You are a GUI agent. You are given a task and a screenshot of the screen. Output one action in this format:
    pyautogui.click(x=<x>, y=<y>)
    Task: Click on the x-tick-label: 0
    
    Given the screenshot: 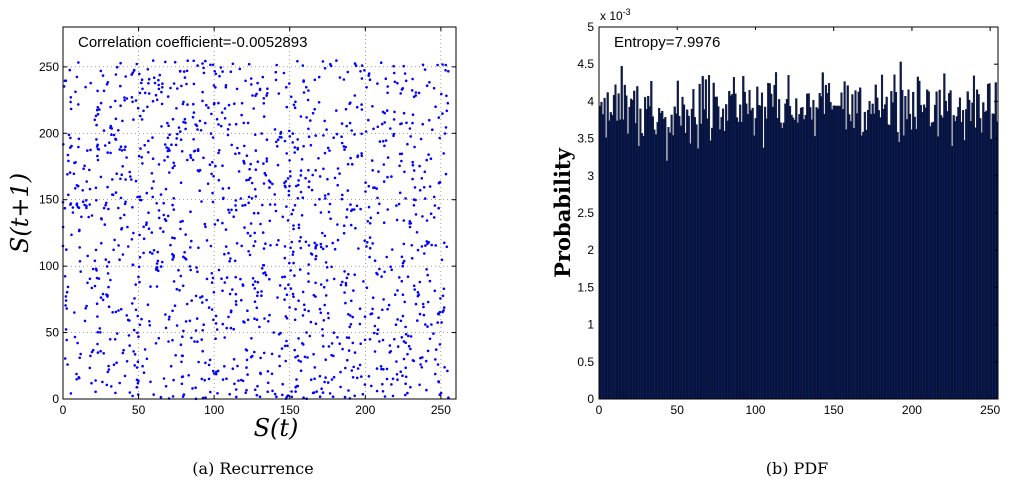 What is the action you would take?
    pyautogui.click(x=599, y=410)
    